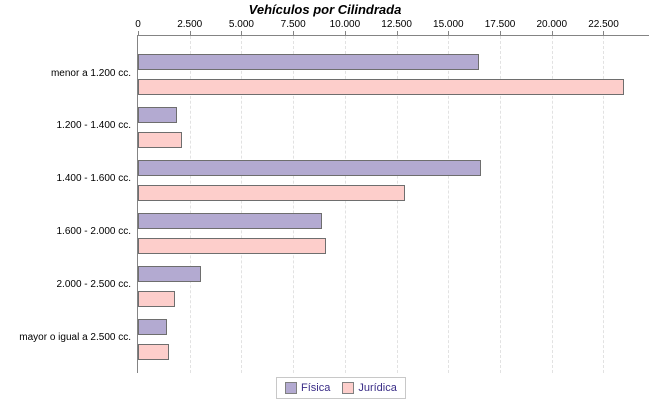 The width and height of the screenshot is (650, 400). I want to click on legend-item: Jurídica, so click(369, 388).